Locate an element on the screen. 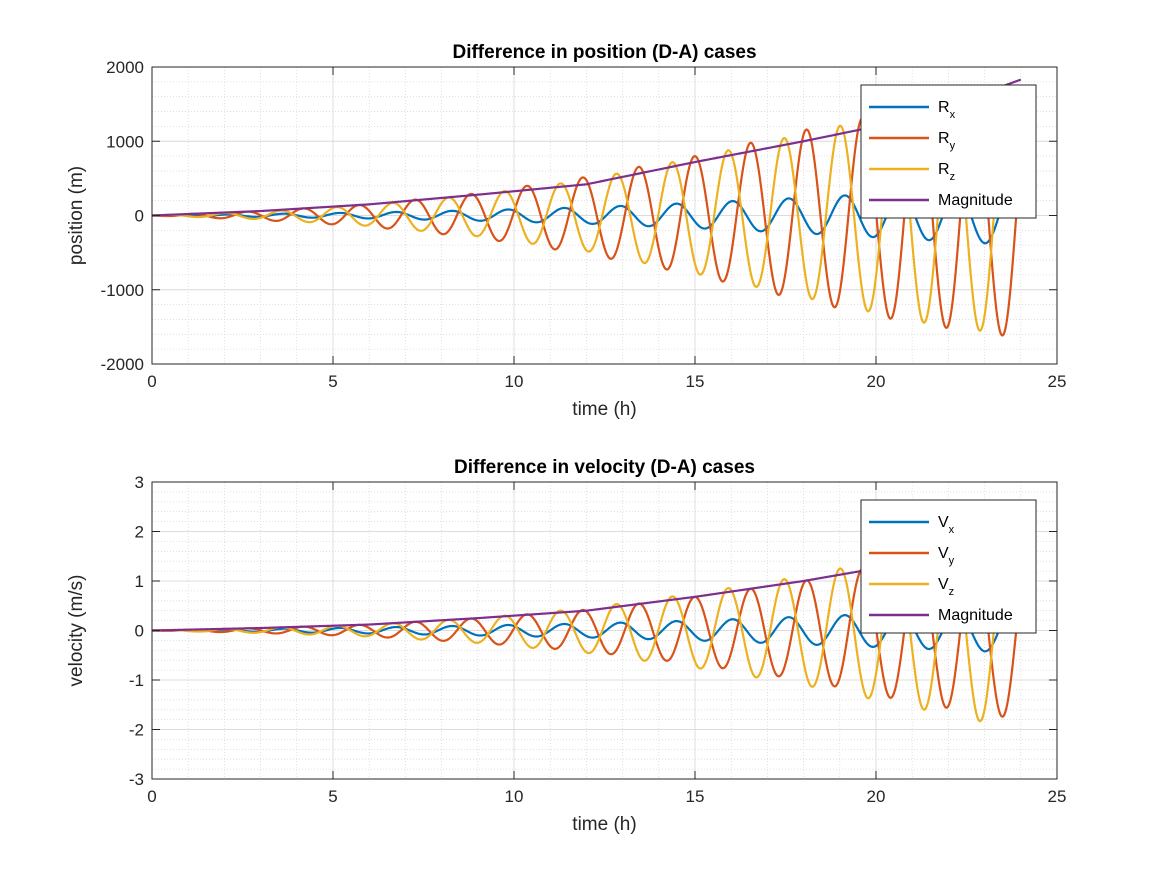  legend-label-vx: Vx is located at coordinates (946, 525).